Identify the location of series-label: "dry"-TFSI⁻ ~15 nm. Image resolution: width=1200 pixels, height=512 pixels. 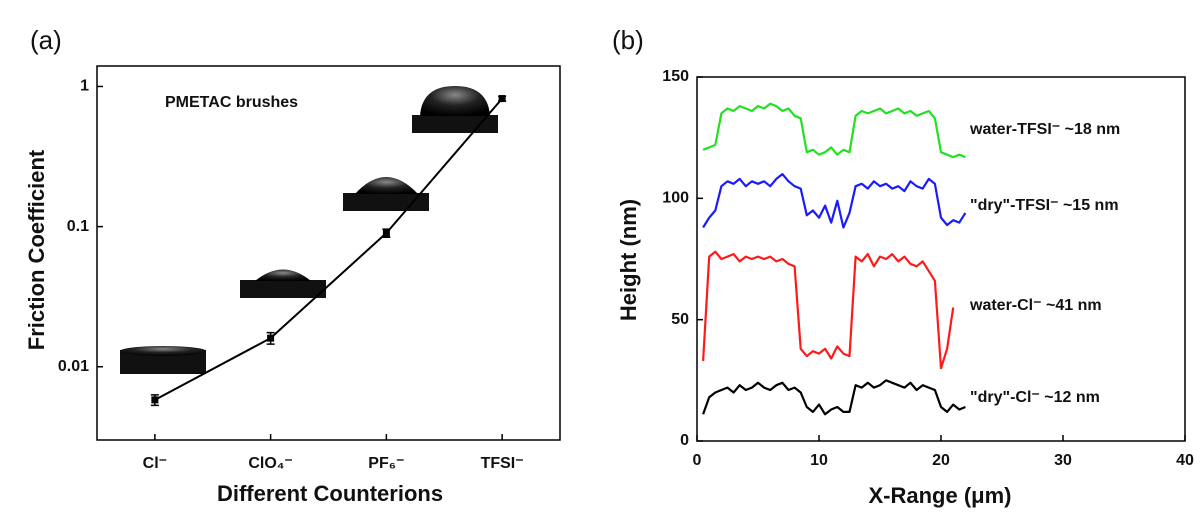
(1044, 205).